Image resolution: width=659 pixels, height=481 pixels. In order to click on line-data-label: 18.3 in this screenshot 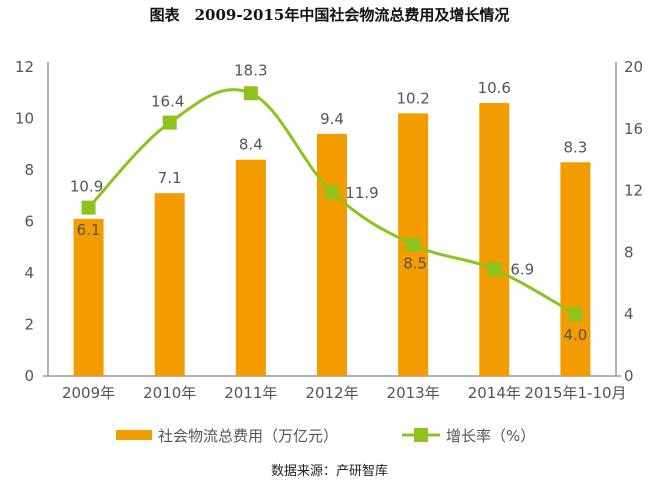, I will do `click(250, 70)`.